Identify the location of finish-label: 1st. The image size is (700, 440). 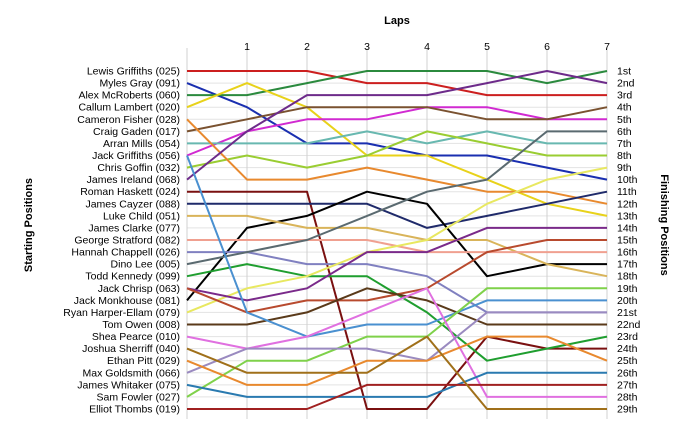
(624, 72).